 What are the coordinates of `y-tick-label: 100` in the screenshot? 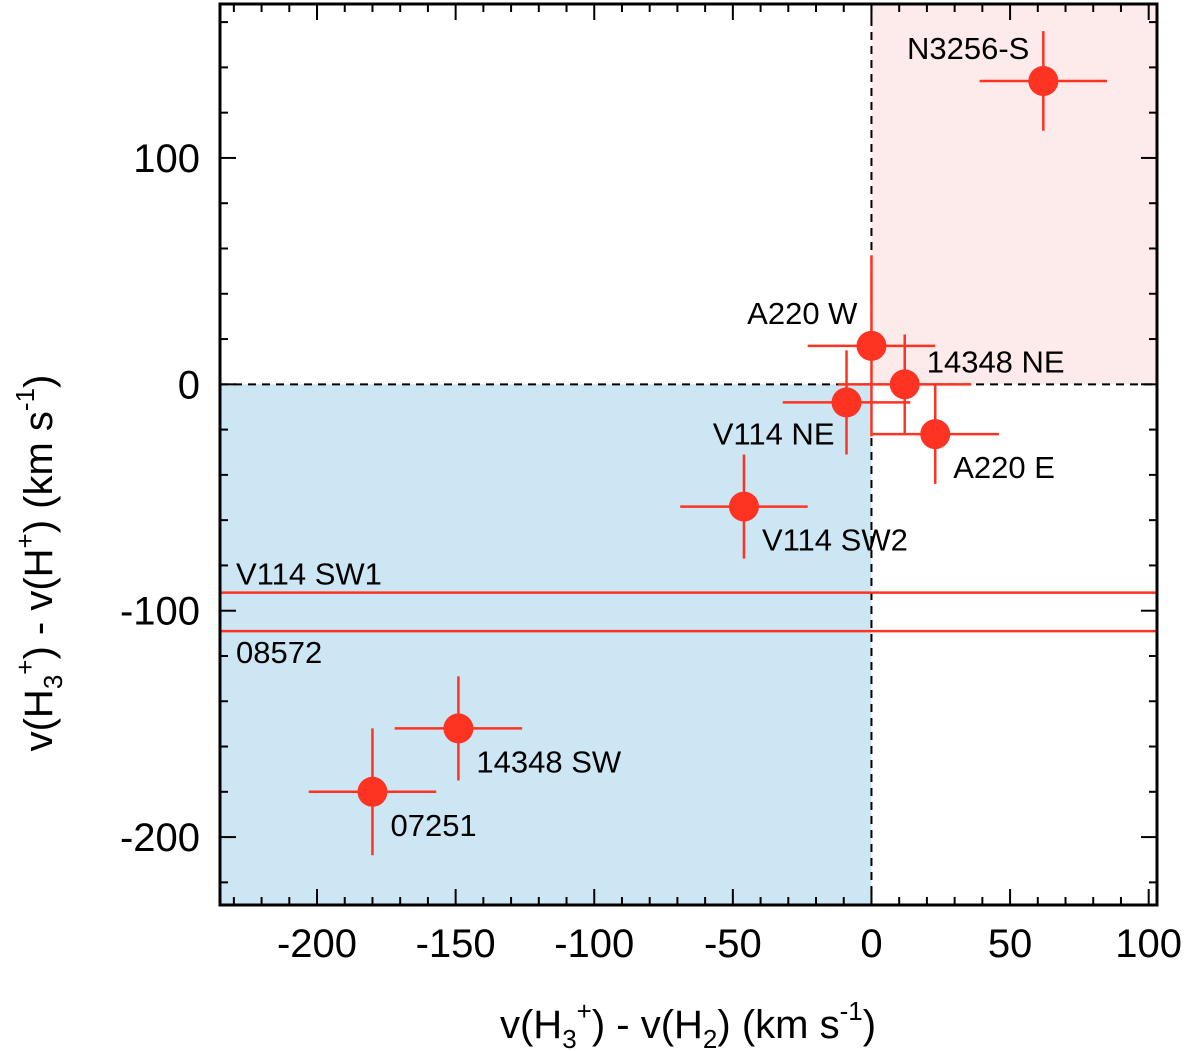 It's located at (166, 159).